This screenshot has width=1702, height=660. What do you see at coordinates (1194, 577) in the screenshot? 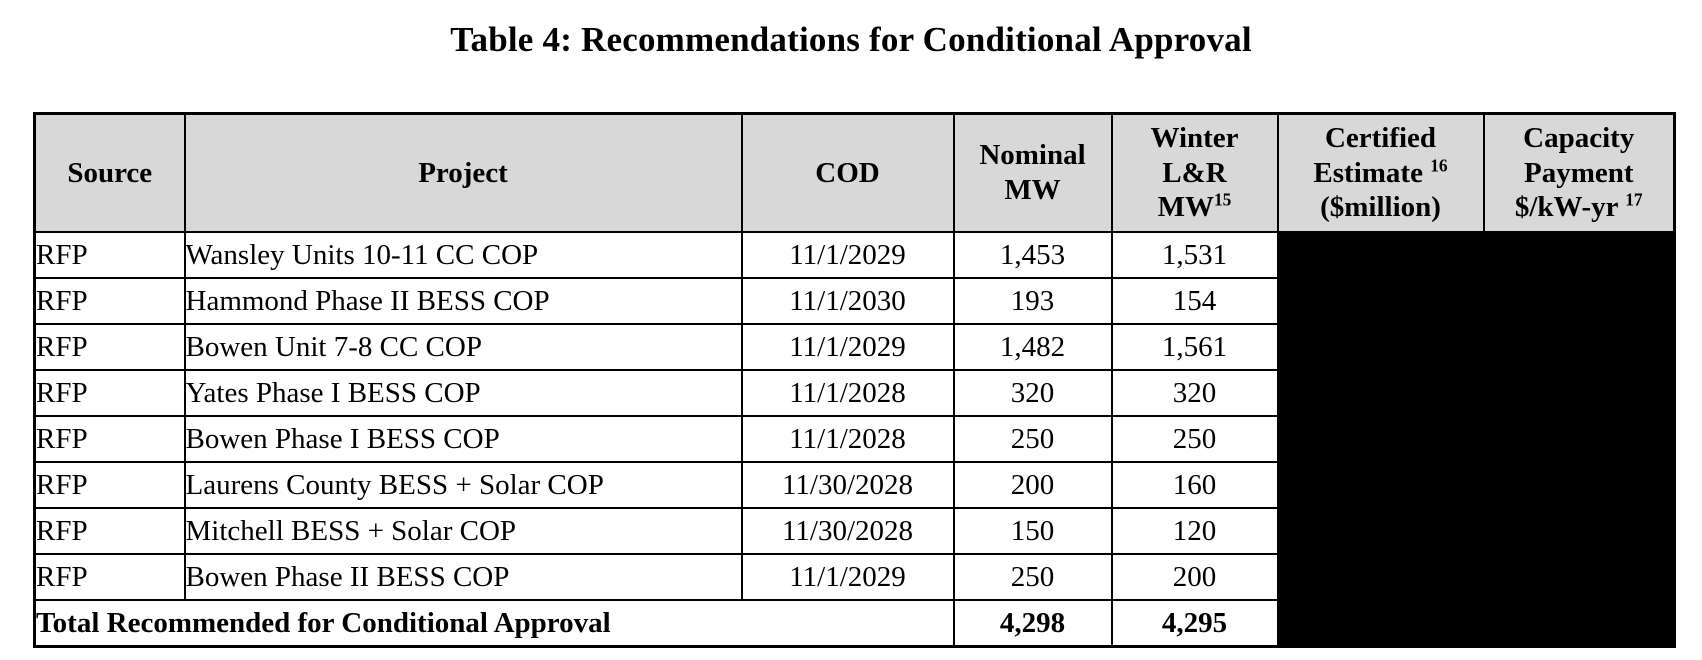
I see `cell-winter-lr-mw: 200` at bounding box center [1194, 577].